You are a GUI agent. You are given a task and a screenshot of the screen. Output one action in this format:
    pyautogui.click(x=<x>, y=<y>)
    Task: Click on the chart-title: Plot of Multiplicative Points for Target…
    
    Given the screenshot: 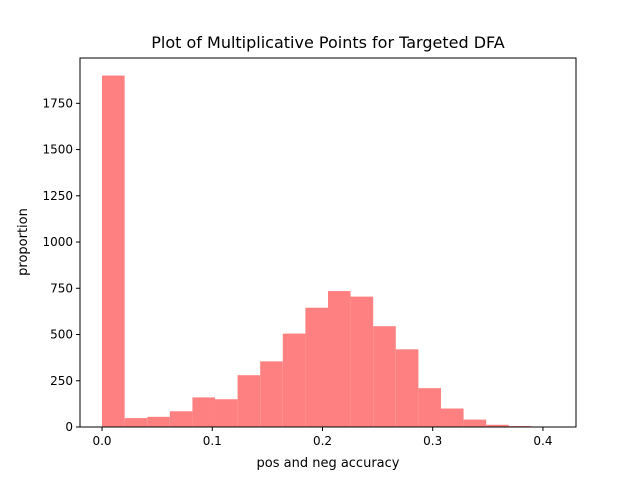 What is the action you would take?
    pyautogui.click(x=328, y=42)
    